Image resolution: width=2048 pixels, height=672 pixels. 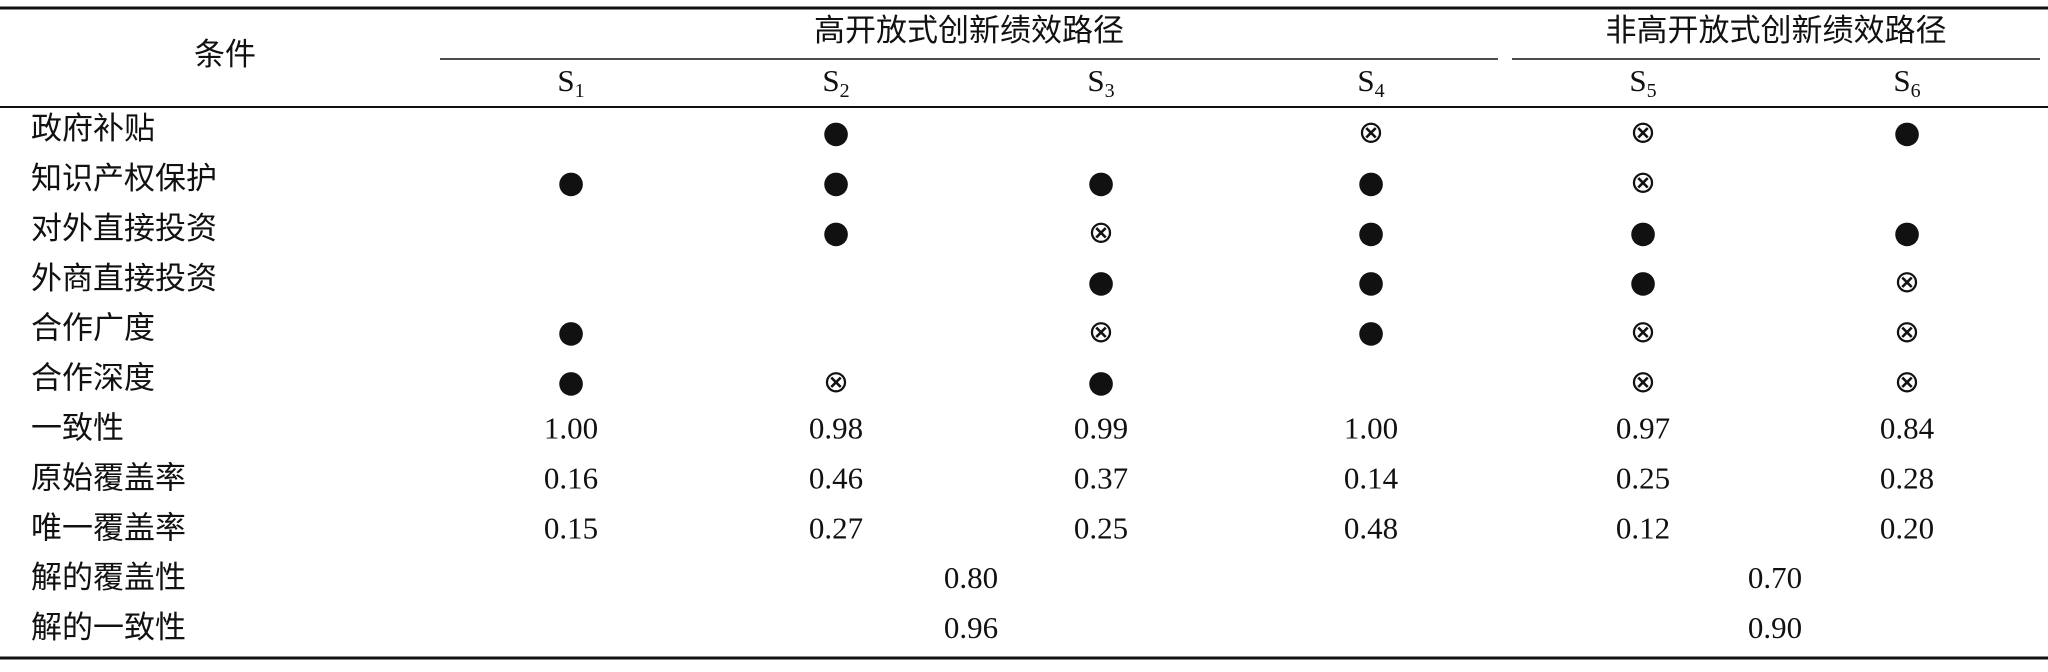 What do you see at coordinates (836, 477) in the screenshot?
I see `cell-value: 0.46` at bounding box center [836, 477].